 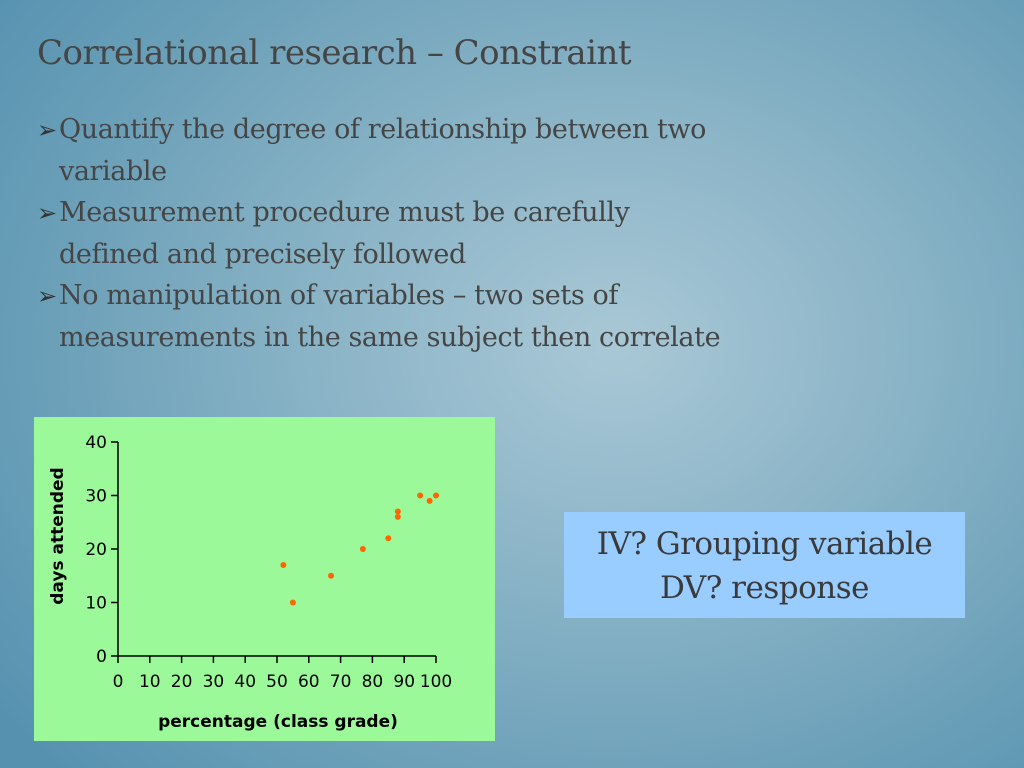 I want to click on x-tick-label: 0, so click(x=118, y=682).